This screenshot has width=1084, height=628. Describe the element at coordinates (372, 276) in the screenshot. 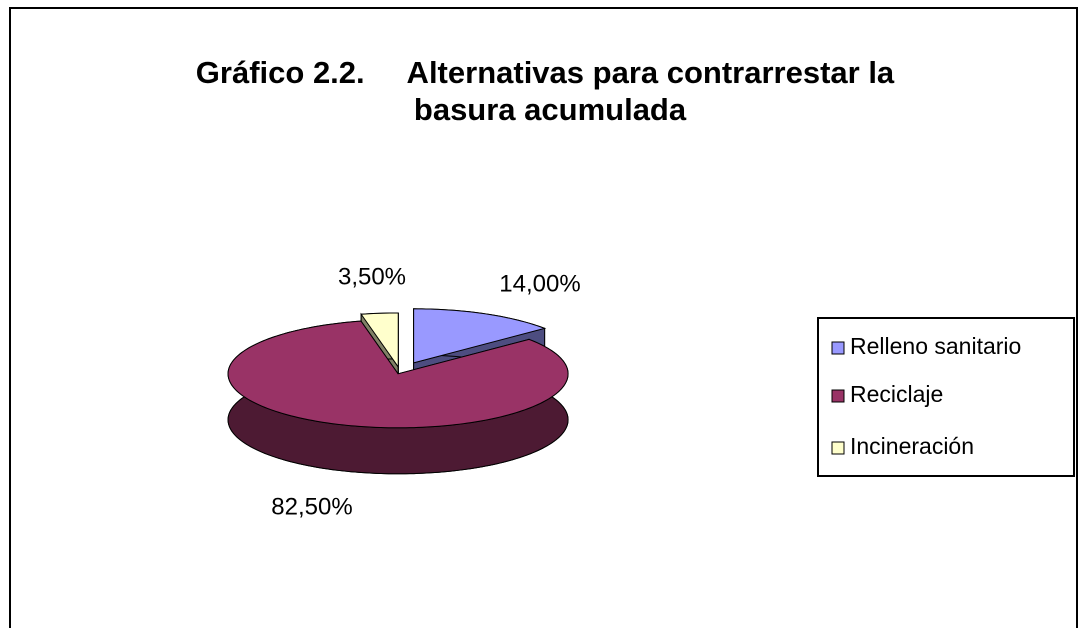

I see `data-label: 3,50%` at that location.